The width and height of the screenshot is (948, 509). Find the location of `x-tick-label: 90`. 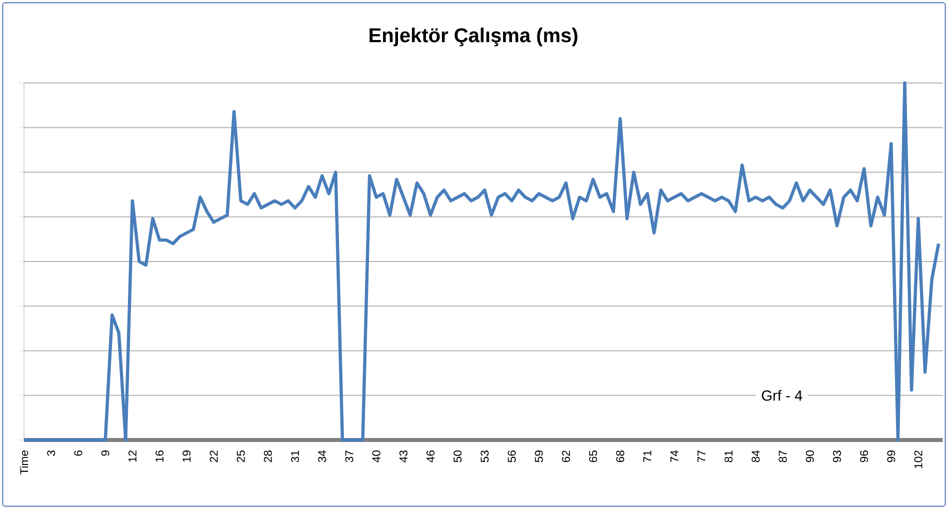

x-tick-label: 90 is located at coordinates (810, 456).